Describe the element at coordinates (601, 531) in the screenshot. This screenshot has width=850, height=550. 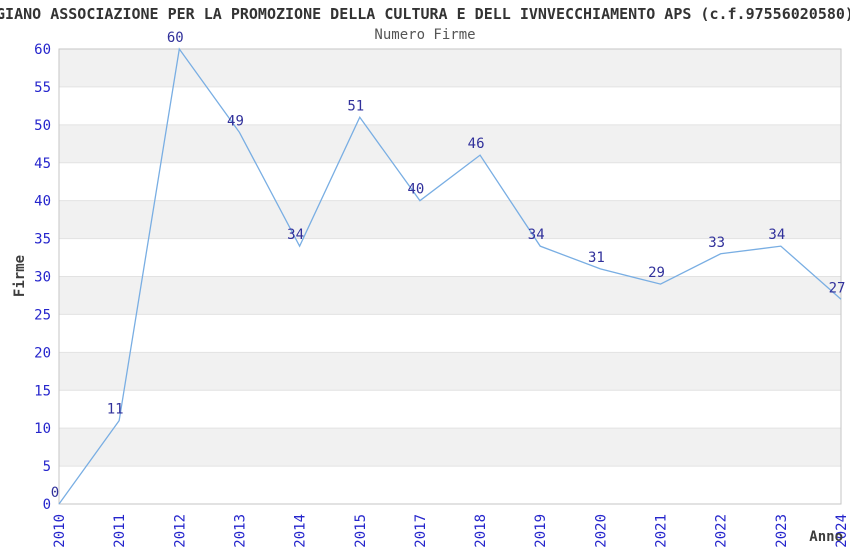
I see `x-tick-label: 2020` at that location.